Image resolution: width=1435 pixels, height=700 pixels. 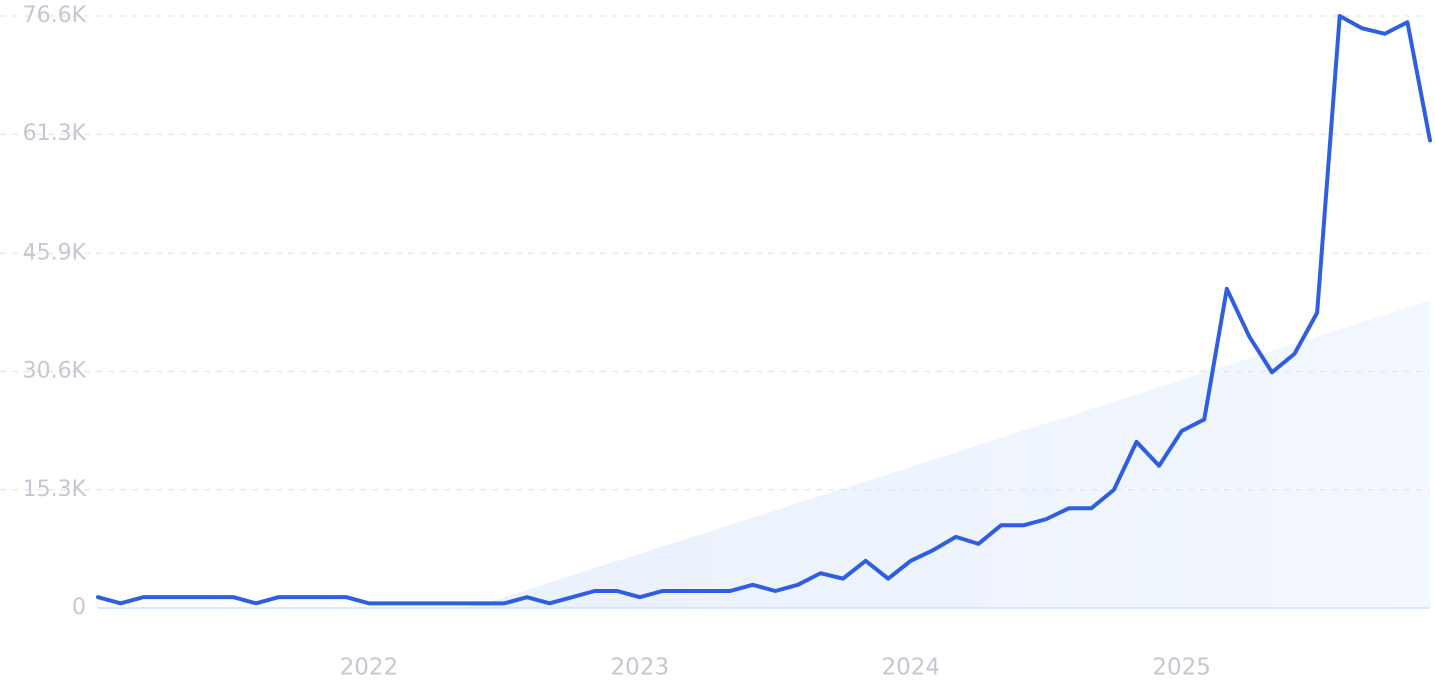 I want to click on y-tick-label: 0, so click(x=79, y=607).